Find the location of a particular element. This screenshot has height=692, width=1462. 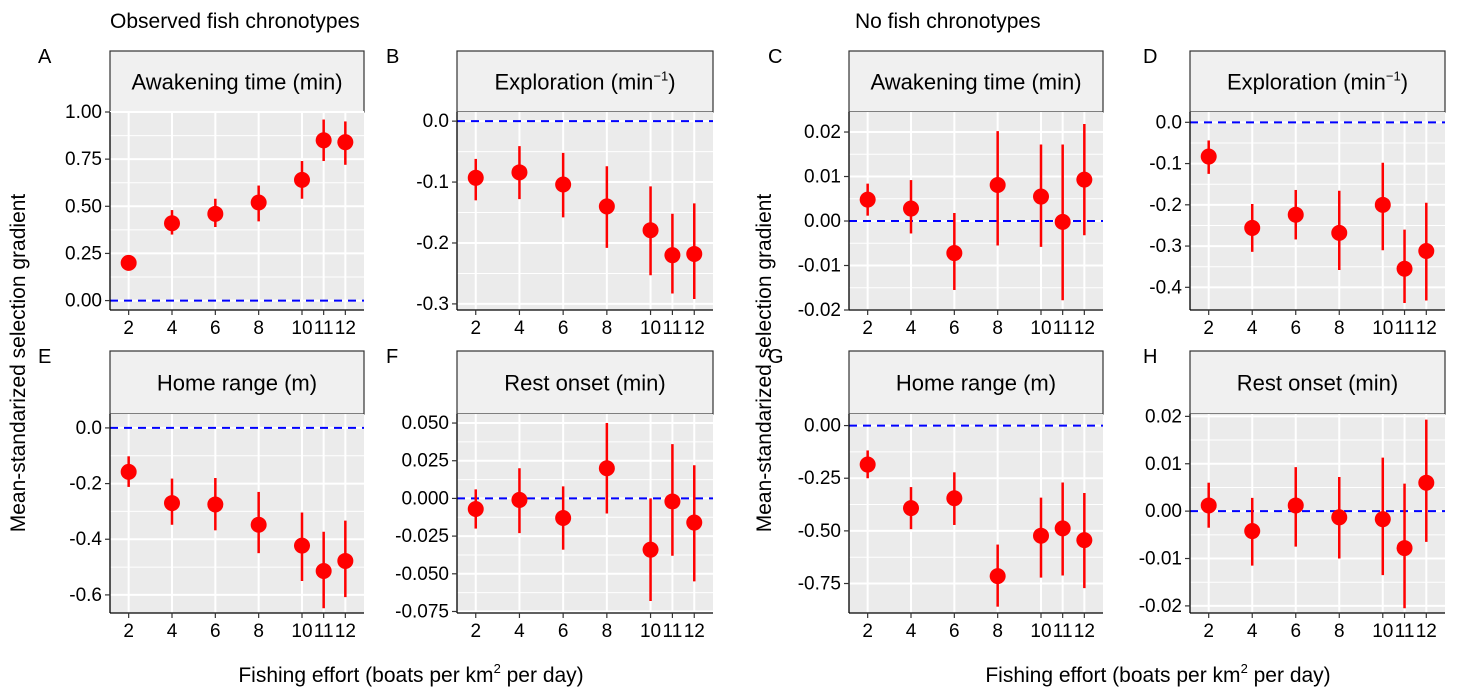

y-tick-label: 0.01 is located at coordinates (822, 177).